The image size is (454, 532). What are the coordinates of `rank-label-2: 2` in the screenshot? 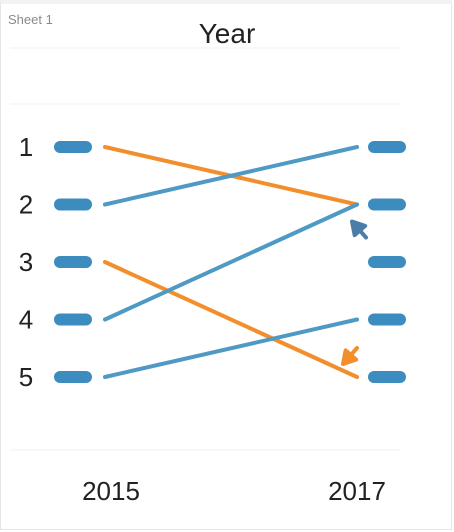 It's located at (26, 205).